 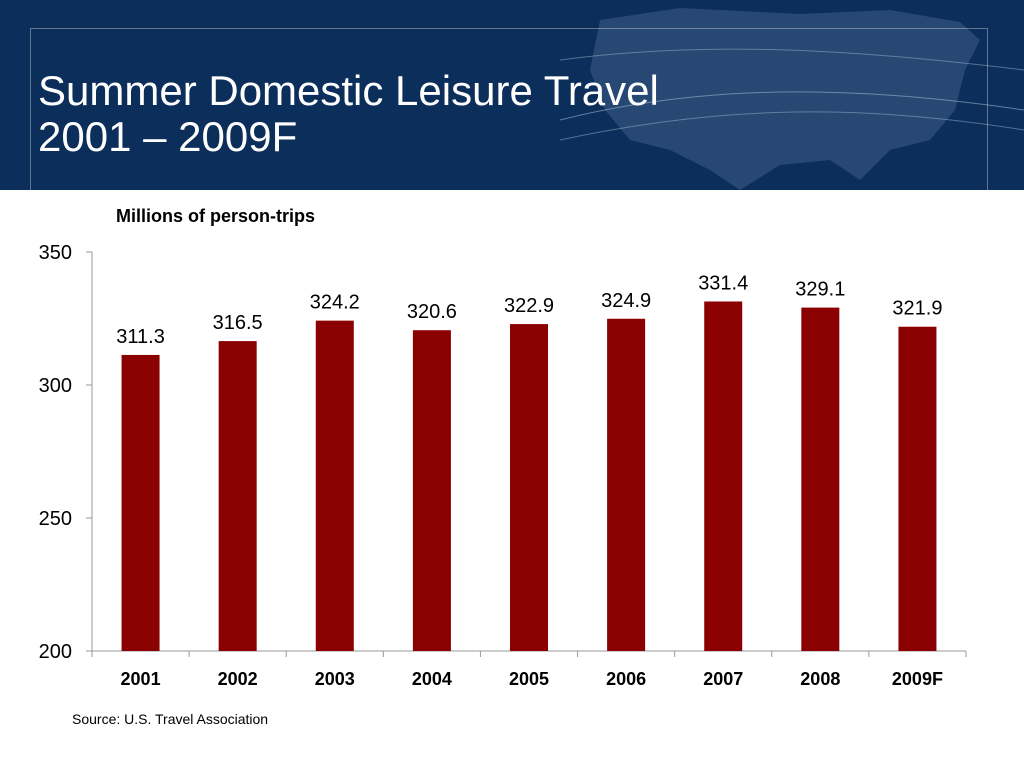 I want to click on x-tick-label: 2008, so click(x=820, y=679).